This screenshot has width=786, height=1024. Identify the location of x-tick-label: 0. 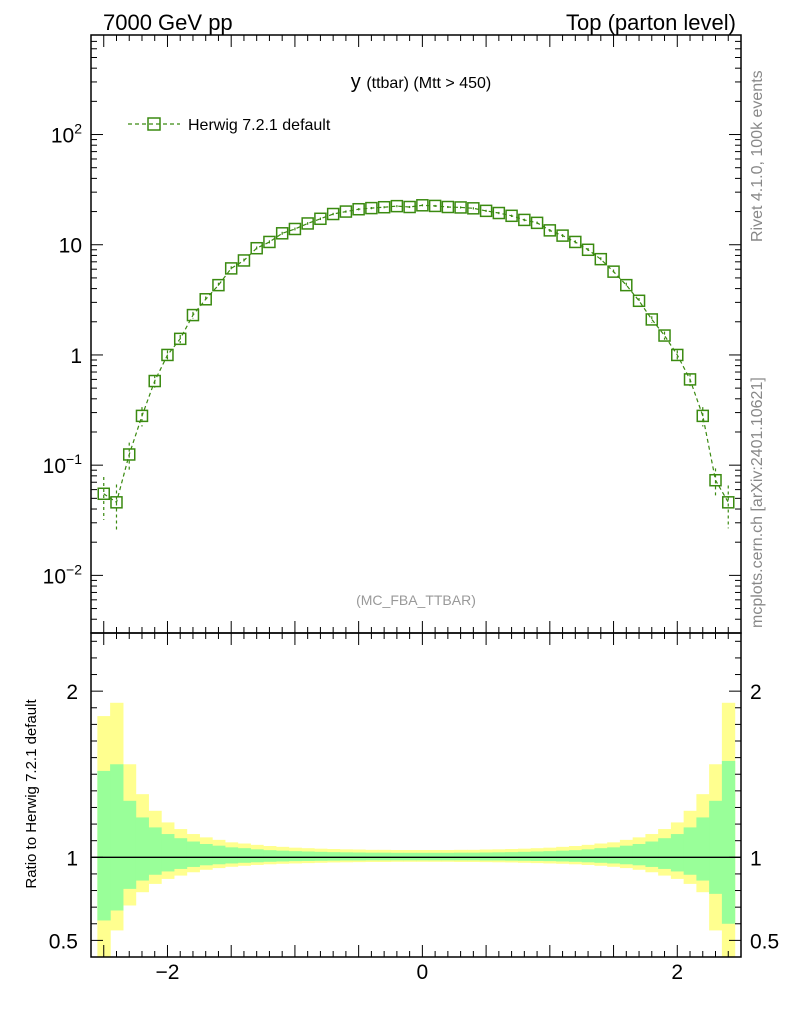
(423, 972).